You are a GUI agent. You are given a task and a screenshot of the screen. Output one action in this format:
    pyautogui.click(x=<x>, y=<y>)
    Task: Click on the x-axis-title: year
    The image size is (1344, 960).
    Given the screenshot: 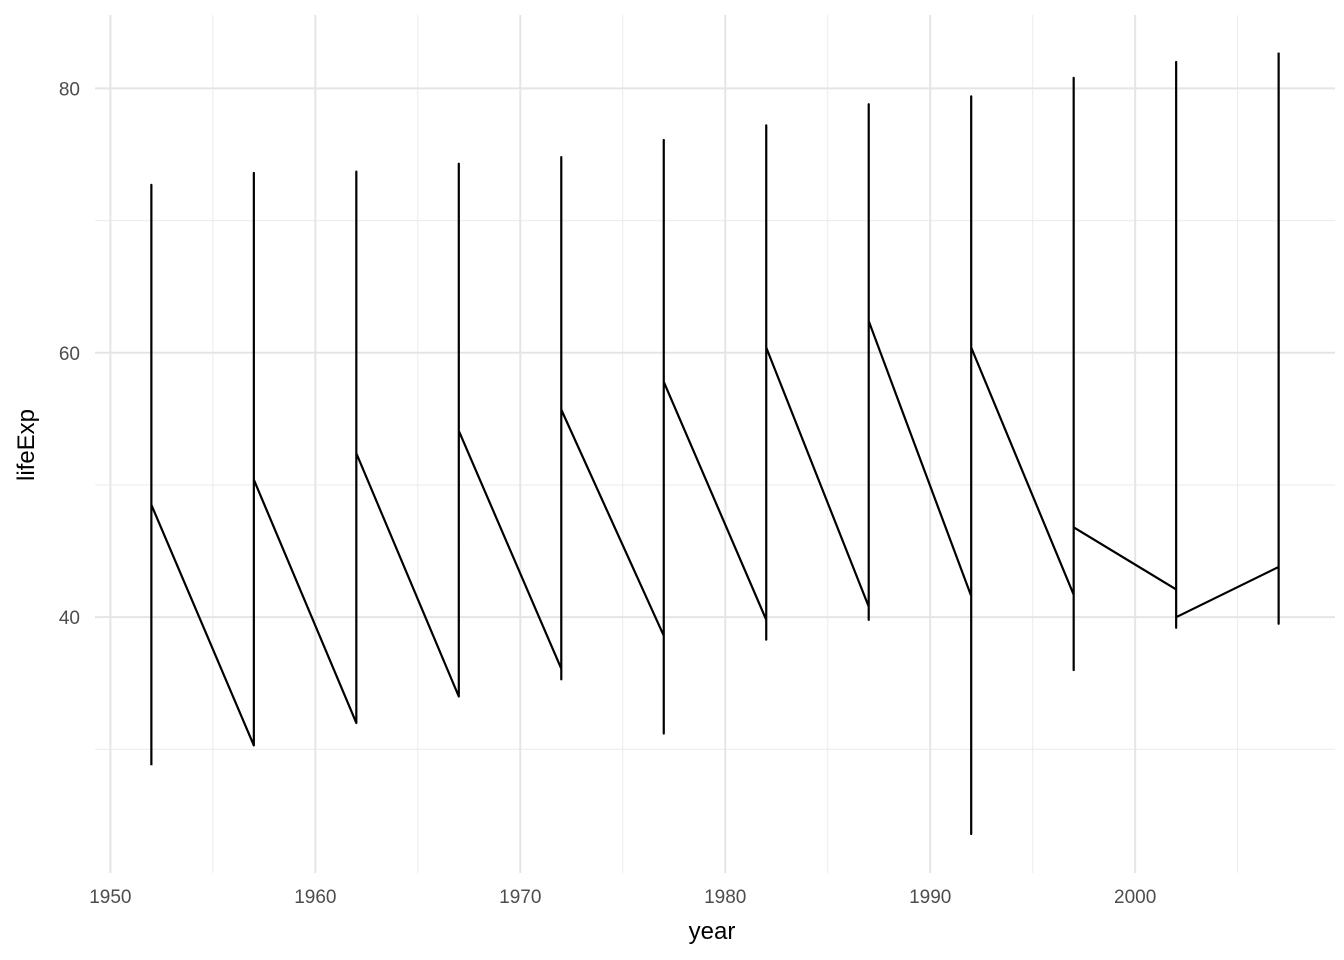 What is the action you would take?
    pyautogui.click(x=712, y=931)
    